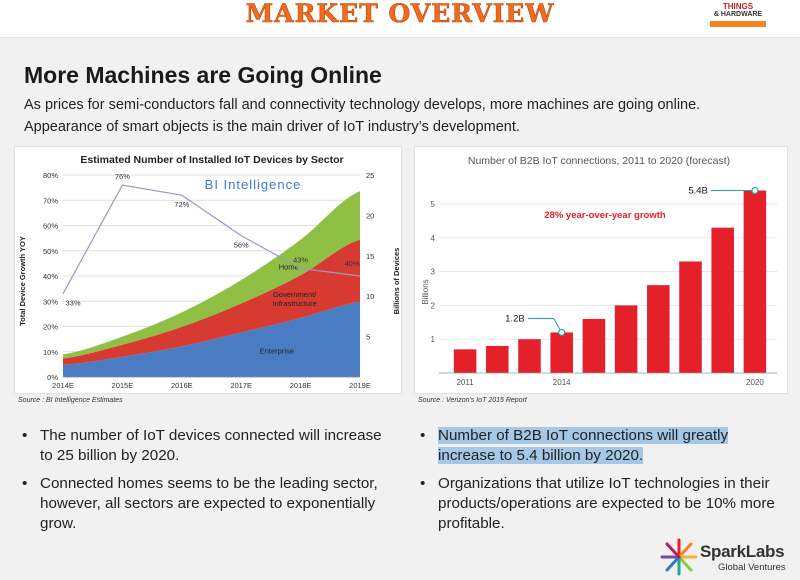 The image size is (800, 580). Describe the element at coordinates (22, 281) in the screenshot. I see `y-axis-label: Total Device Growth YOY` at that location.